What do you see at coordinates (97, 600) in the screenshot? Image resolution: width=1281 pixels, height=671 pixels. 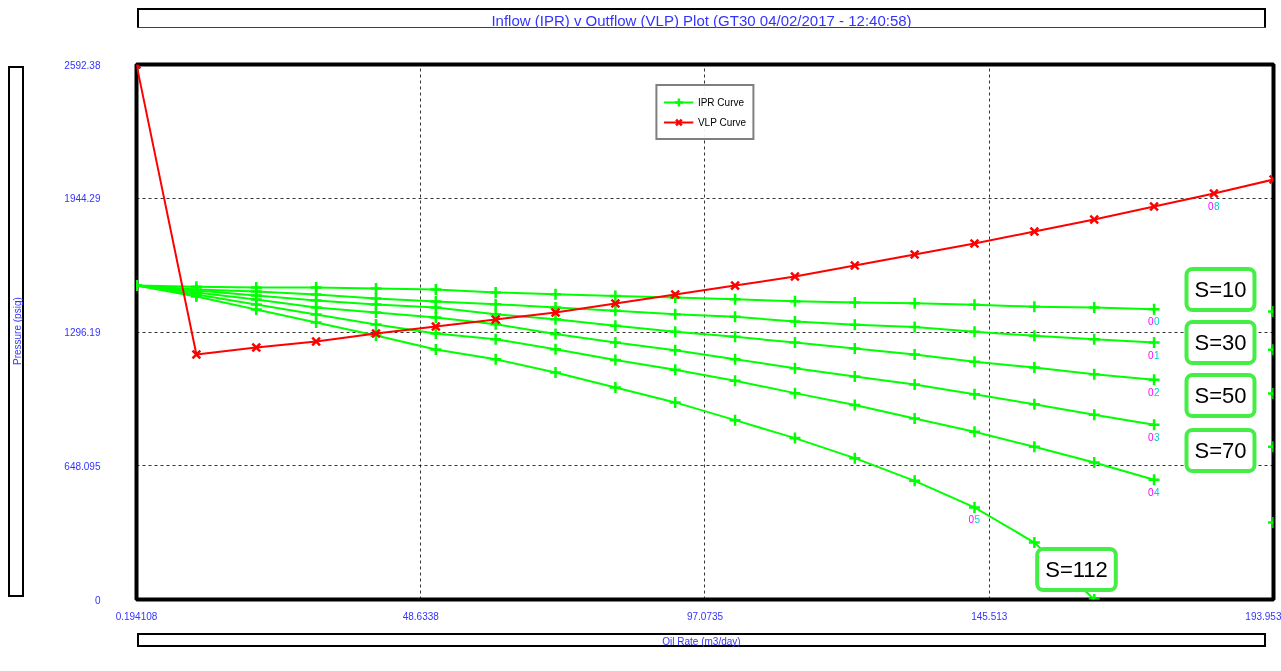 I see `y-tick-label: 0` at bounding box center [97, 600].